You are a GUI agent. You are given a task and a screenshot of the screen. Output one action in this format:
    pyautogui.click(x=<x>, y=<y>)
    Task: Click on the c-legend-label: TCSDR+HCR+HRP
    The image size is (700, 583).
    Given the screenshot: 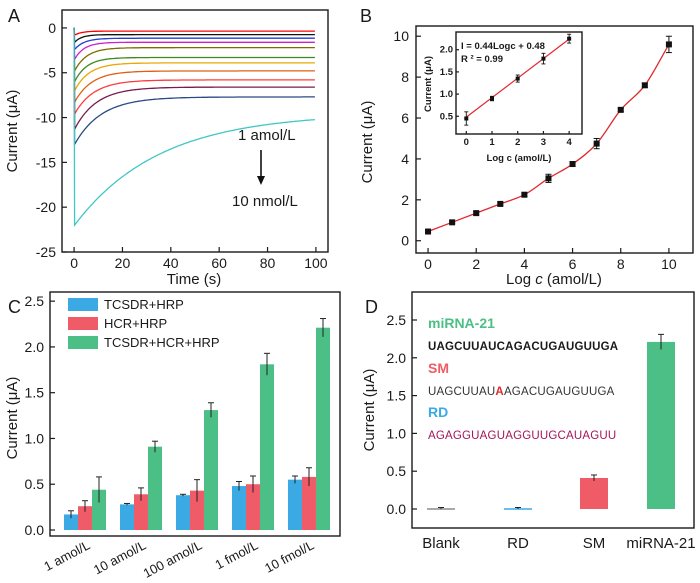 What is the action you would take?
    pyautogui.click(x=162, y=342)
    